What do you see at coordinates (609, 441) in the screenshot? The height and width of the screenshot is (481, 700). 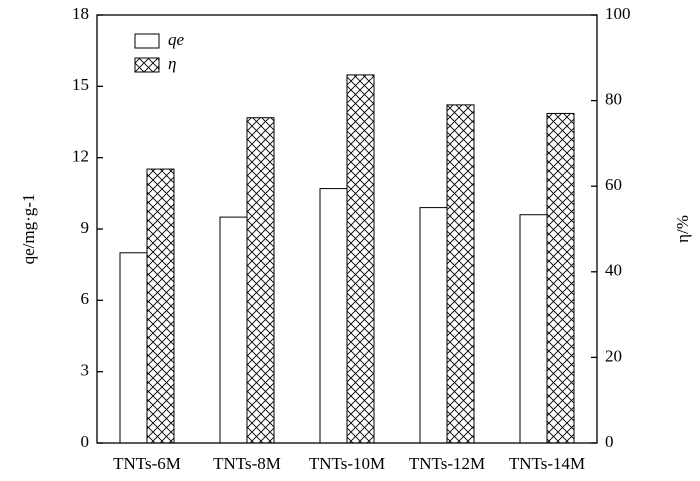 I see `y2-tick-label: 0` at bounding box center [609, 441].